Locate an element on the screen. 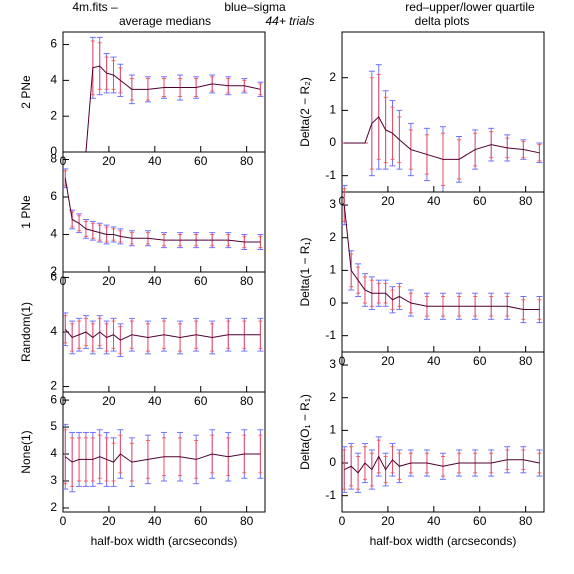  y-axis-label: None(1) is located at coordinates (26, 451).